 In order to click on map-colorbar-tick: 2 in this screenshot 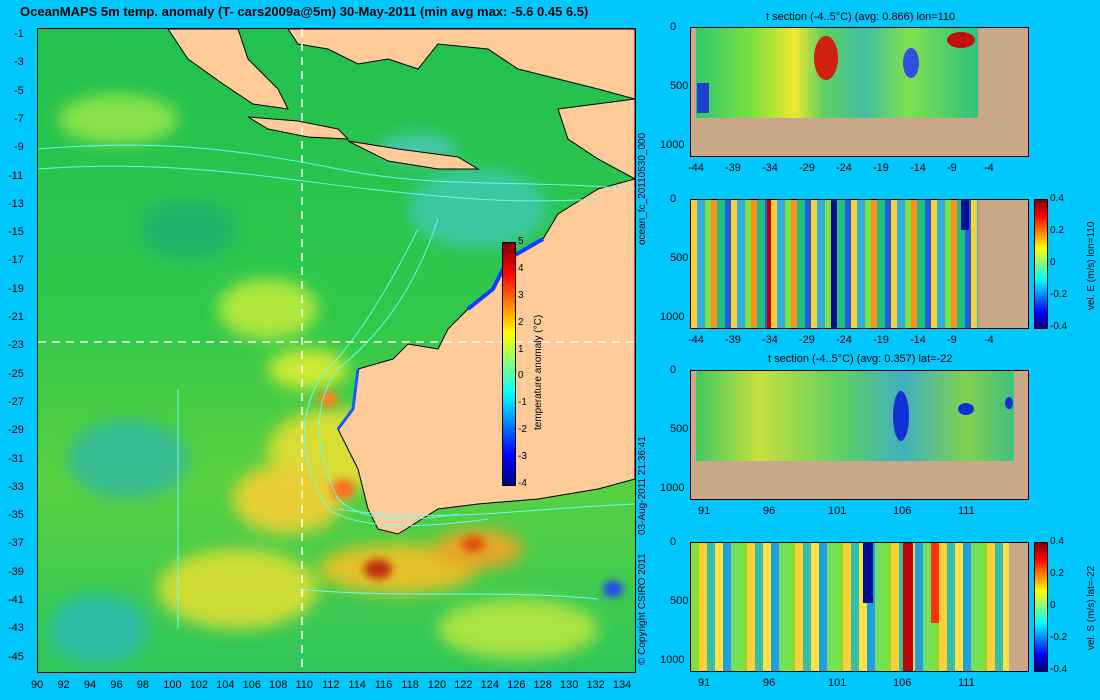, I will do `click(521, 322)`.